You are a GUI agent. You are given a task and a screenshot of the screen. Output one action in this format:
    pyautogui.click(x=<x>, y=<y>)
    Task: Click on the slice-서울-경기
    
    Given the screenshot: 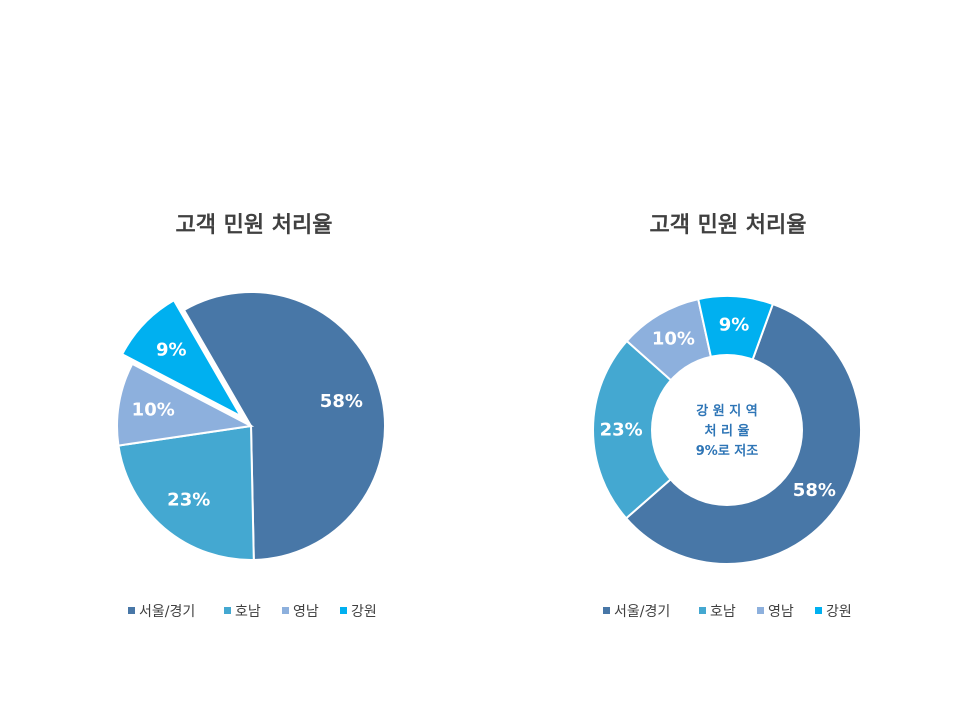 What is the action you would take?
    pyautogui.click(x=284, y=426)
    